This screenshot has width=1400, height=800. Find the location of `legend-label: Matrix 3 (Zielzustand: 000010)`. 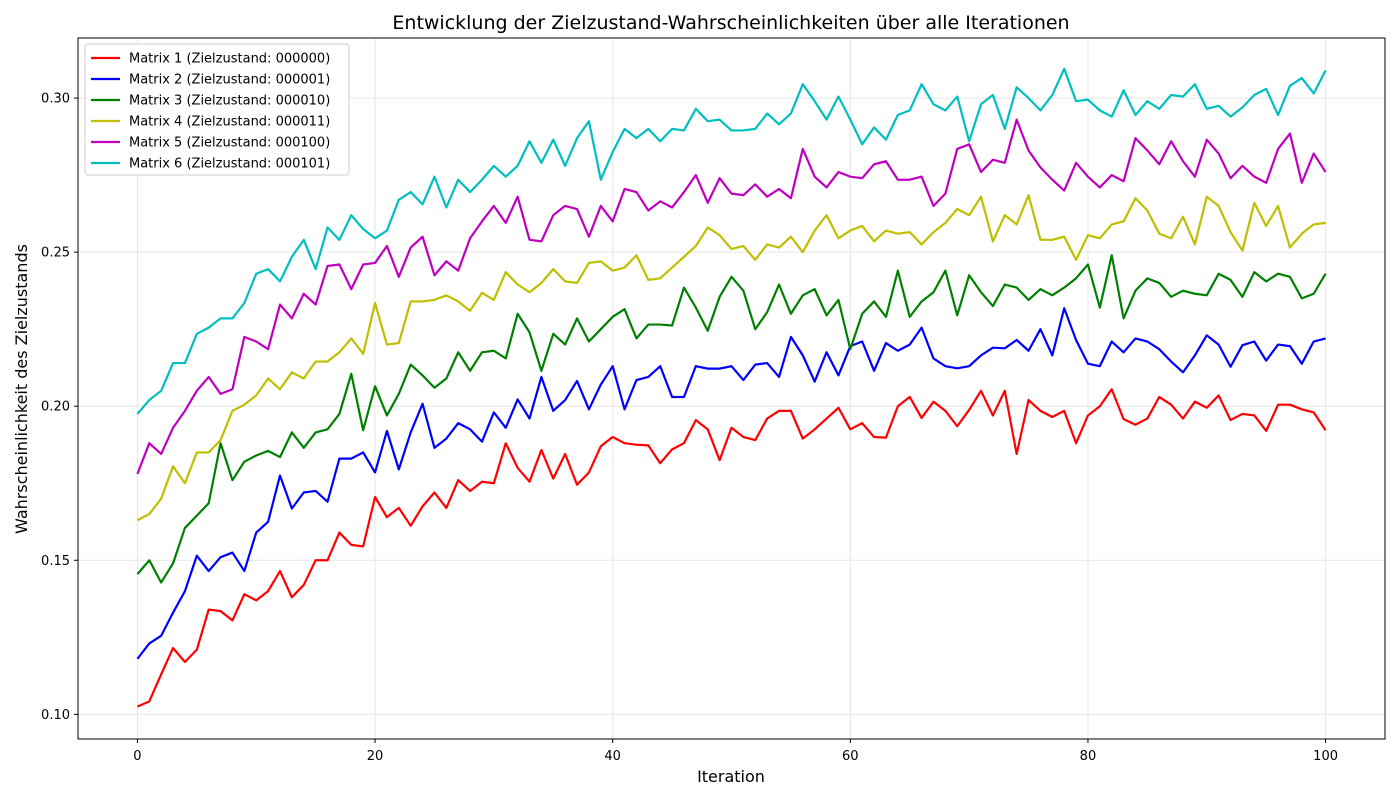

legend-label: Matrix 3 (Zielzustand: 000010) is located at coordinates (229, 101).